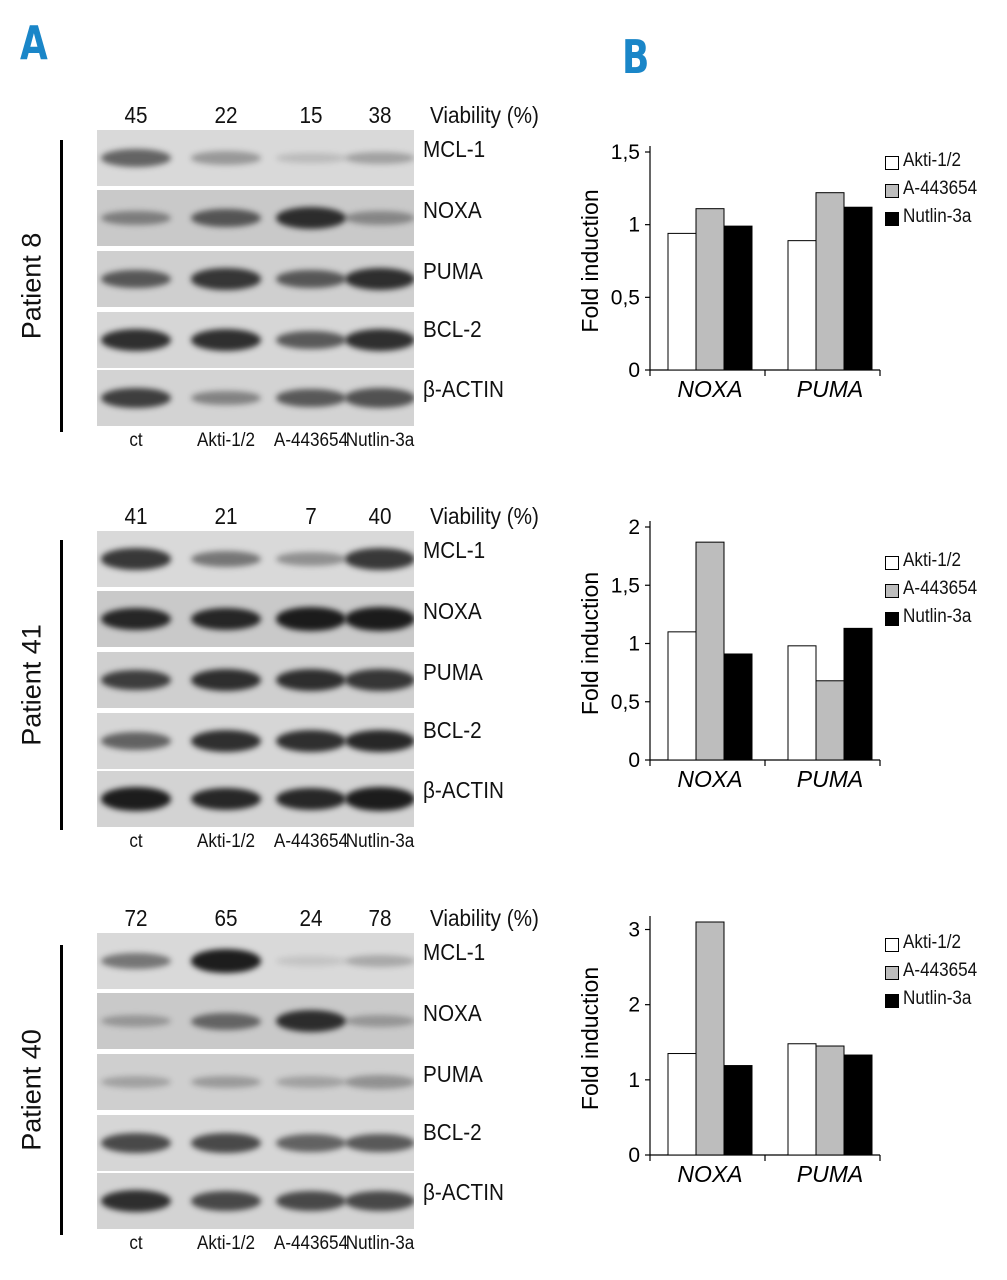 This screenshot has width=1007, height=1280. I want to click on panel-label-b: B, so click(636, 57).